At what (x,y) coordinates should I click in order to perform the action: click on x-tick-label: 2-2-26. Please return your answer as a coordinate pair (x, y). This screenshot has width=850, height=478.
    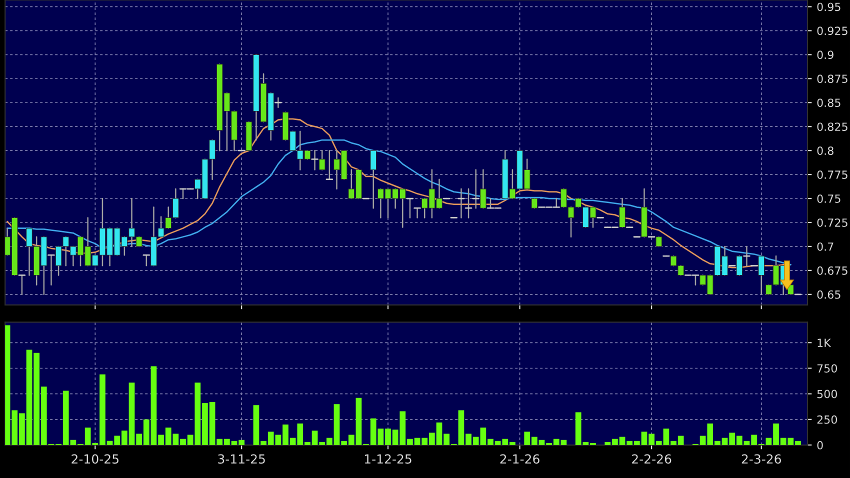
    Looking at the image, I should click on (652, 459).